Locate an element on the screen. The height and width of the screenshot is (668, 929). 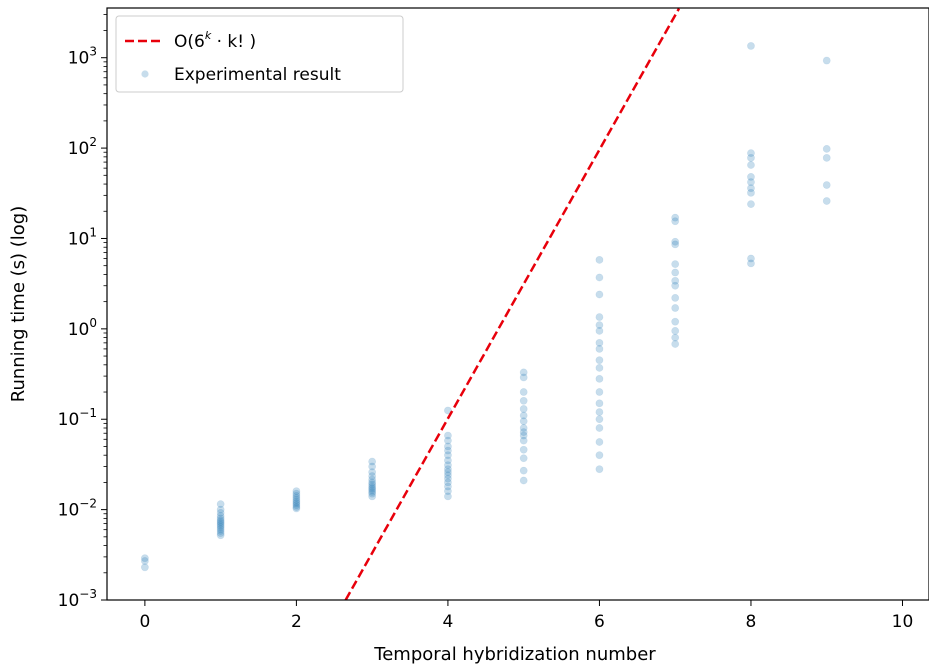
x-axis-ticks: 0 2 4 6 8 10 is located at coordinates (526, 616).